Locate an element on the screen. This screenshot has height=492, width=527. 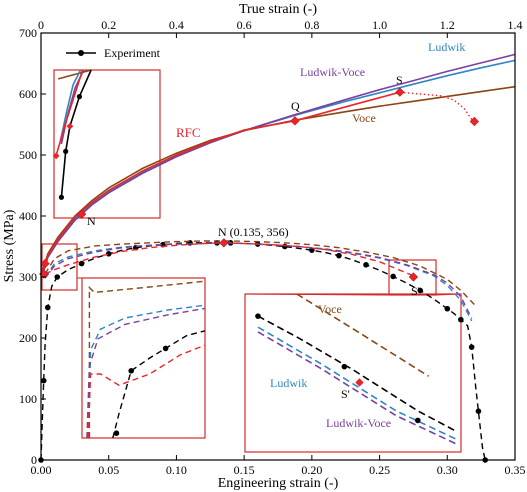
inset2-curve-rfc is located at coordinates (146, 391).